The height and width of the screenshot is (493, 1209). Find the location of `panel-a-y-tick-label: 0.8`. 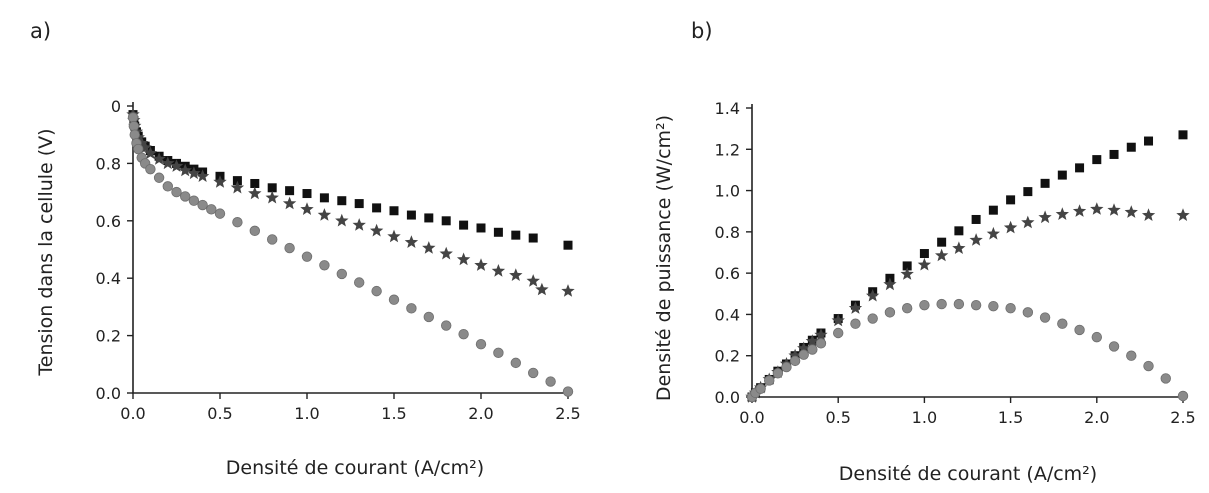

panel-a-y-tick-label: 0.8 is located at coordinates (108, 163).